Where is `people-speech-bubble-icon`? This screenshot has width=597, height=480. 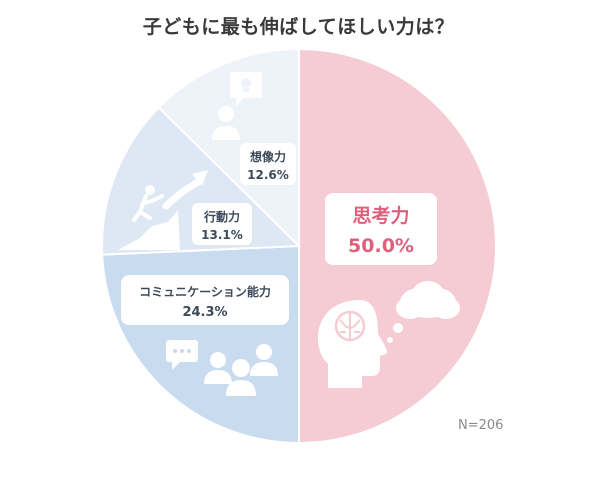 people-speech-bubble-icon is located at coordinates (222, 368).